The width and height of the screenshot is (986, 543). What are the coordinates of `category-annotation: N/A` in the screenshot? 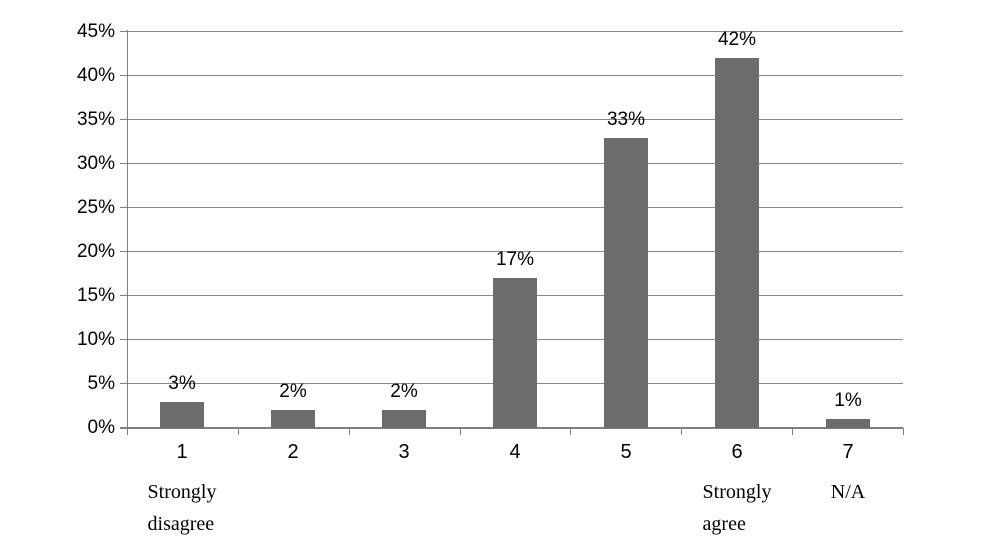 It's located at (848, 492).